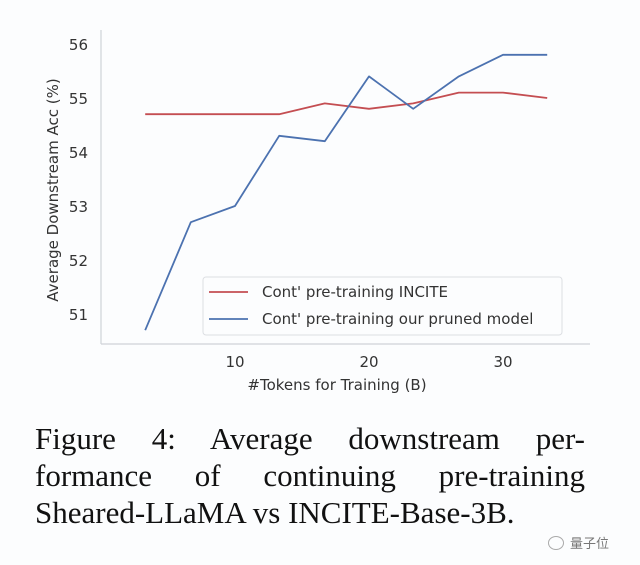 The height and width of the screenshot is (565, 640). I want to click on caption-line-1: Figure 4: Average downstream per-, so click(310, 438).